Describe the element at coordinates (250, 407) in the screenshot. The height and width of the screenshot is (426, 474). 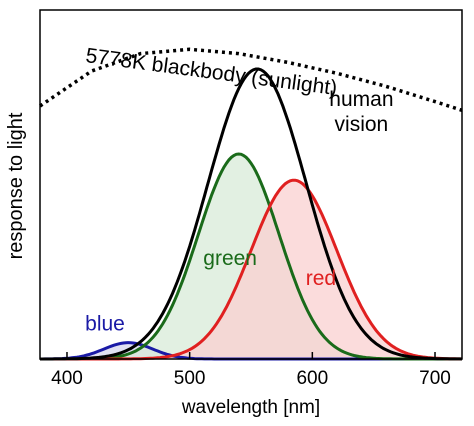
I see `x-axis-label: wavelength [nm]` at that location.